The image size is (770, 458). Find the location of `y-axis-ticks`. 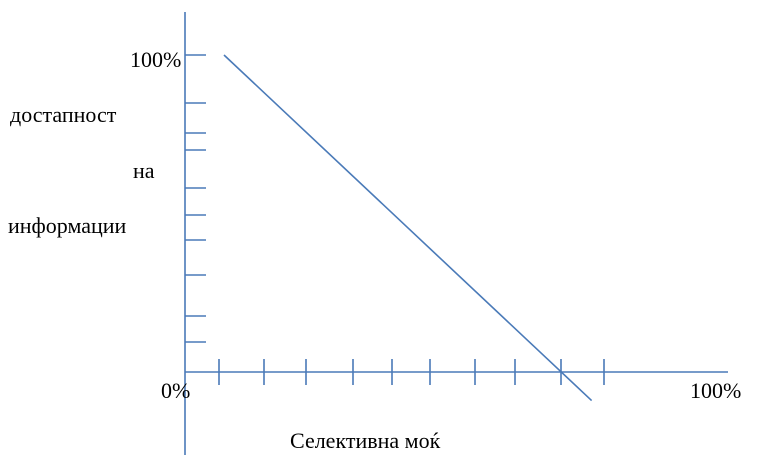

y-axis-ticks is located at coordinates (195, 198).